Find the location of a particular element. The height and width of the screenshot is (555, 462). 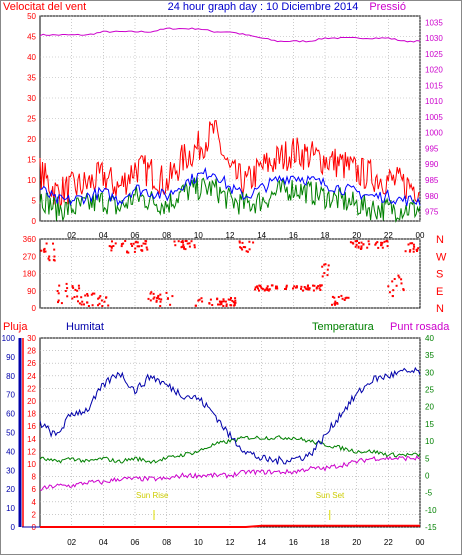

rain-tick-4: 4 is located at coordinates (34, 502).